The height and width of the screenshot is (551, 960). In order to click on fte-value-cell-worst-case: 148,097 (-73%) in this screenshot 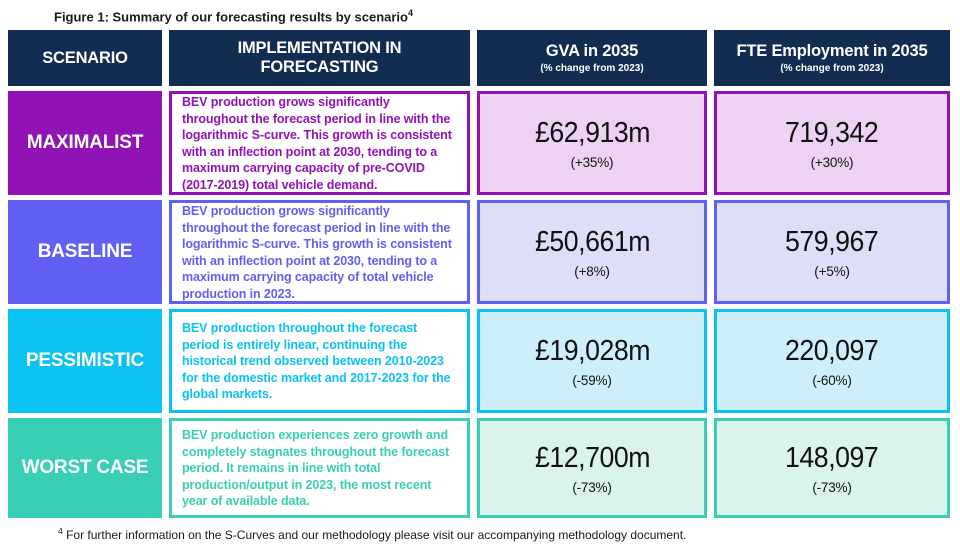, I will do `click(832, 468)`.